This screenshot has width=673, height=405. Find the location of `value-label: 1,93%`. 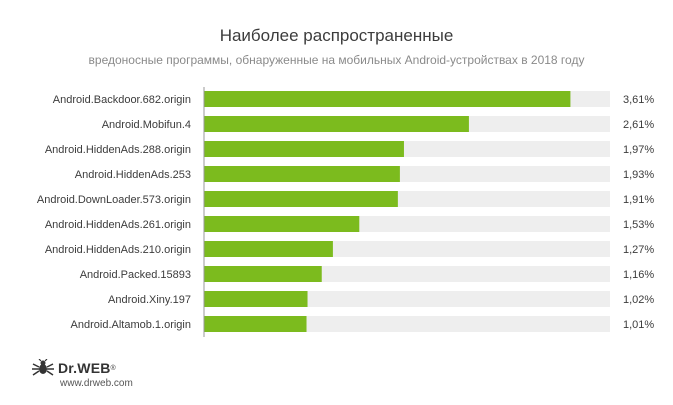

value-label: 1,93% is located at coordinates (638, 175).